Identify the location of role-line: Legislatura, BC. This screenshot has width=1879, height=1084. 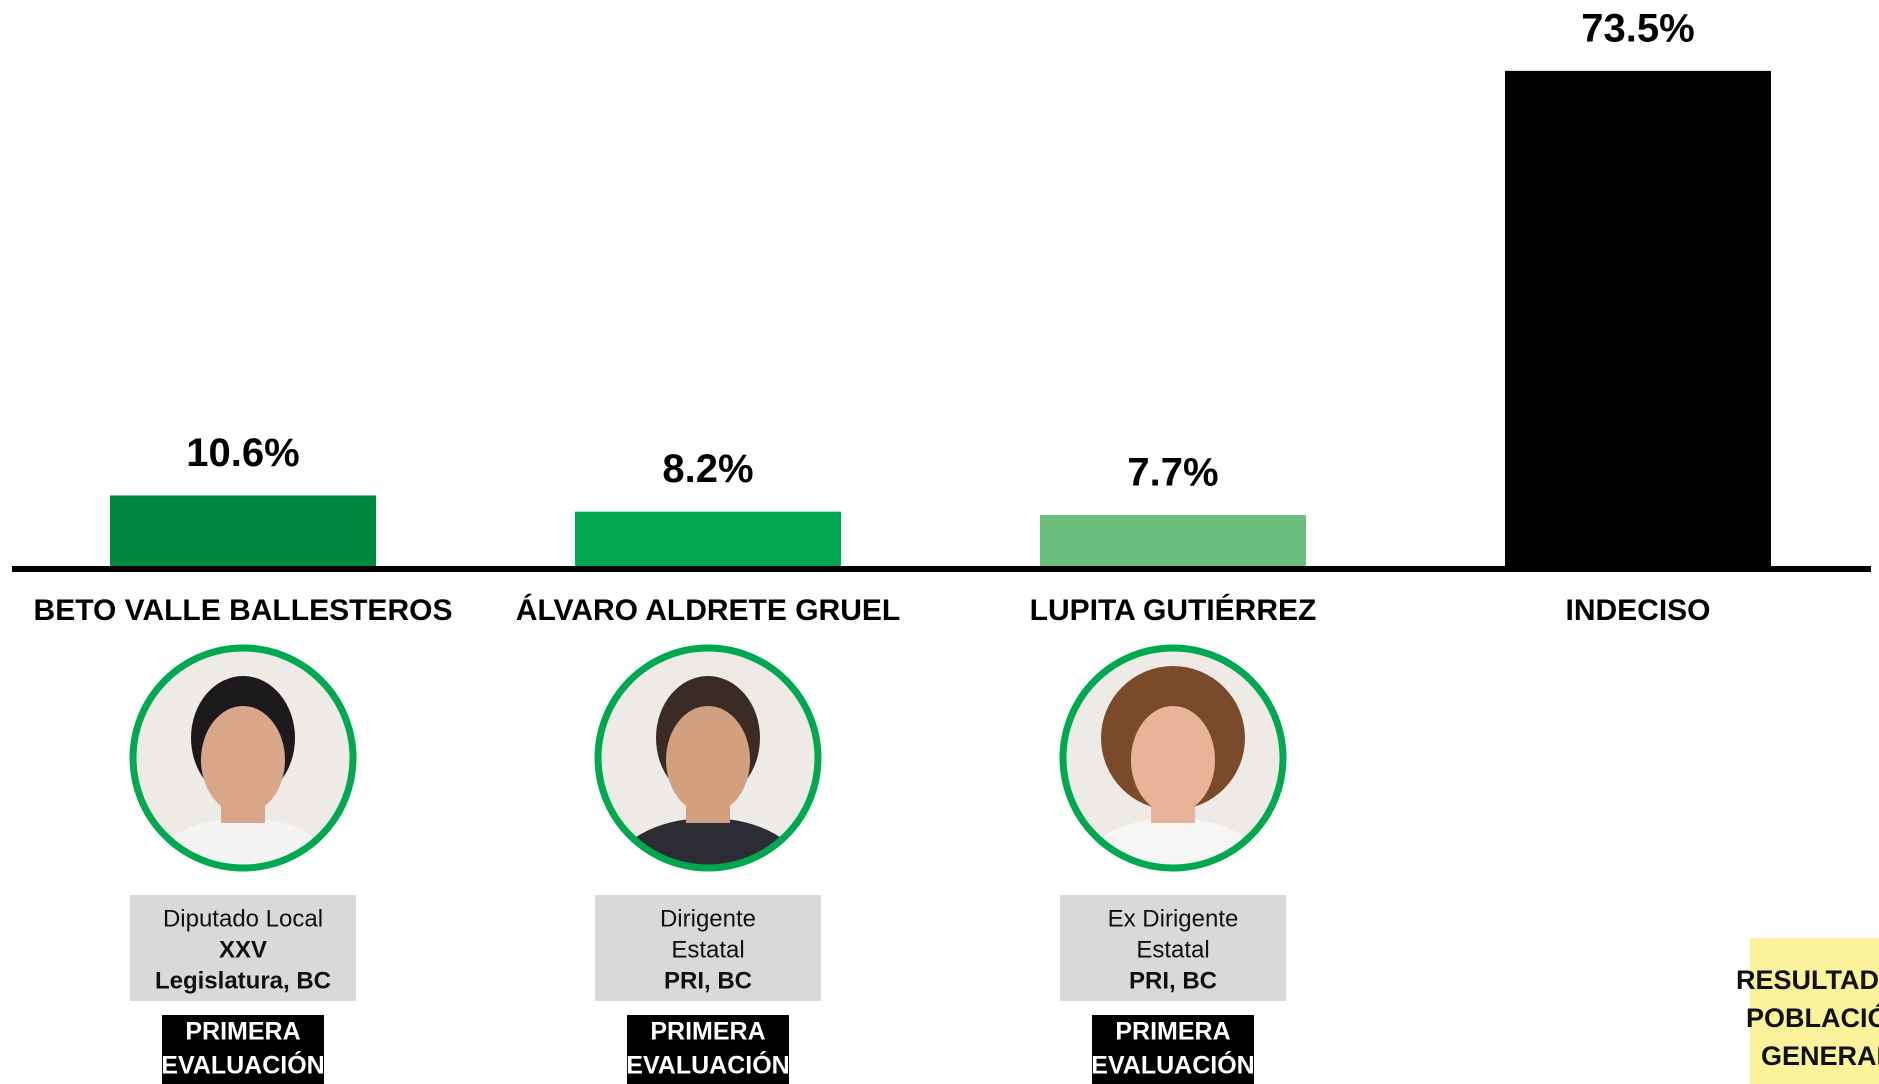
(243, 980).